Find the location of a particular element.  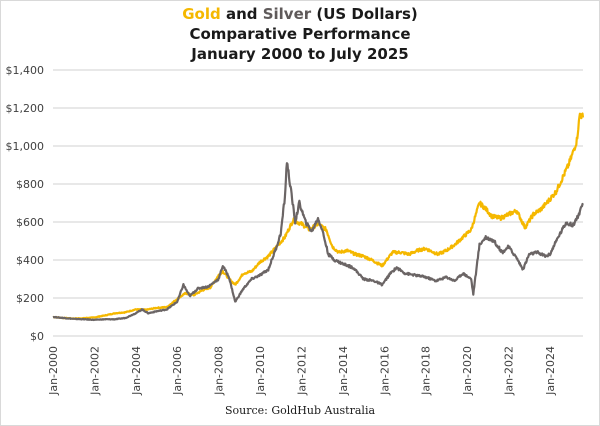

x-tick-label: Jan-2012 is located at coordinates (301, 371).